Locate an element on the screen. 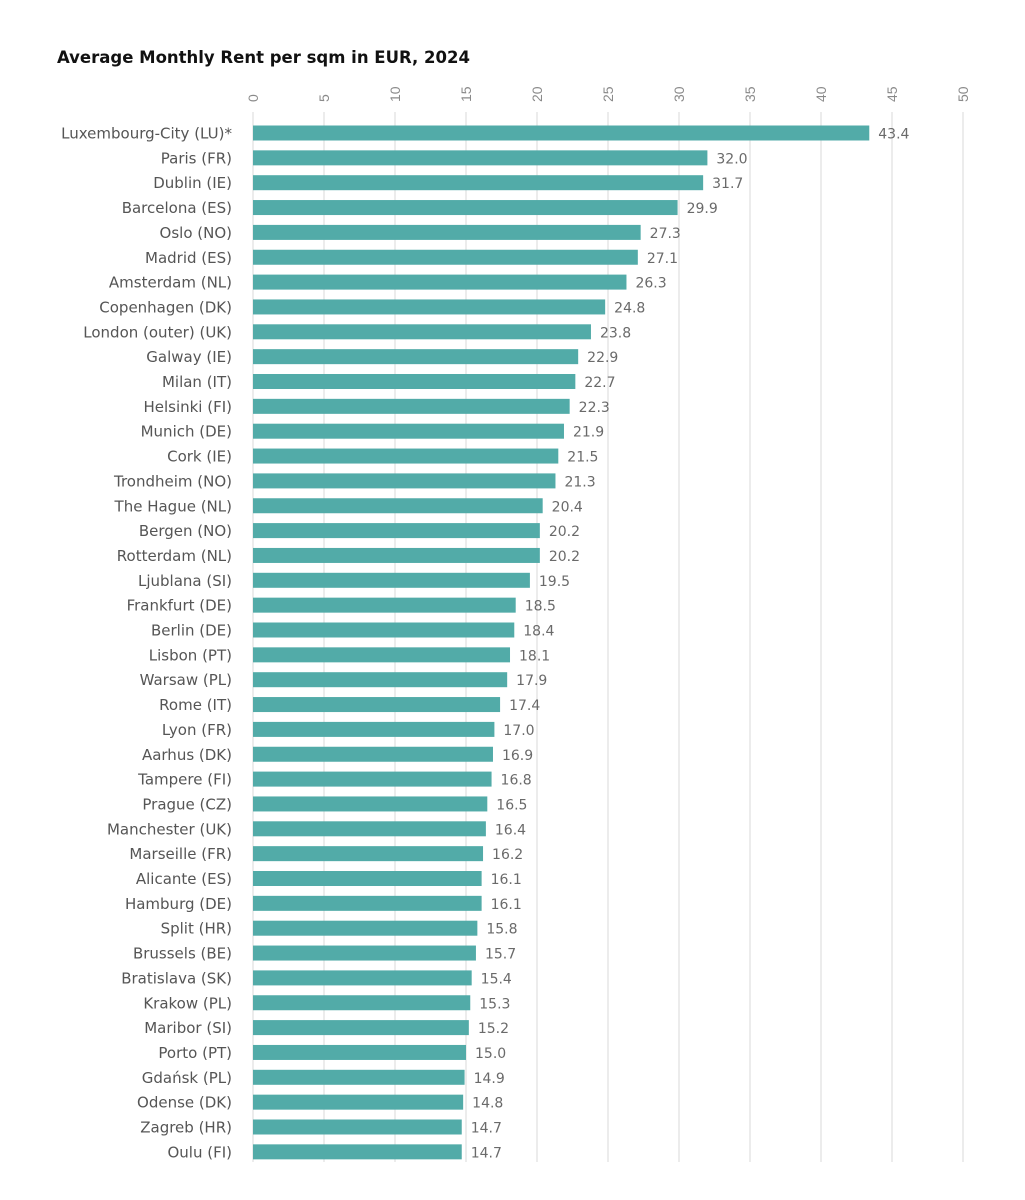 The height and width of the screenshot is (1200, 1025). category-label: The Hague (NL) is located at coordinates (173, 506).